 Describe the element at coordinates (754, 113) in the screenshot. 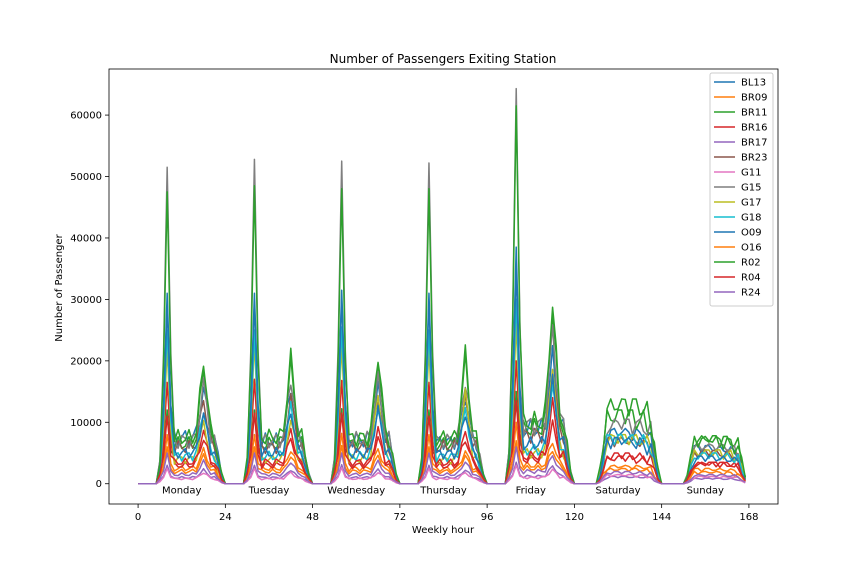

I see `legend-label: BR11` at that location.